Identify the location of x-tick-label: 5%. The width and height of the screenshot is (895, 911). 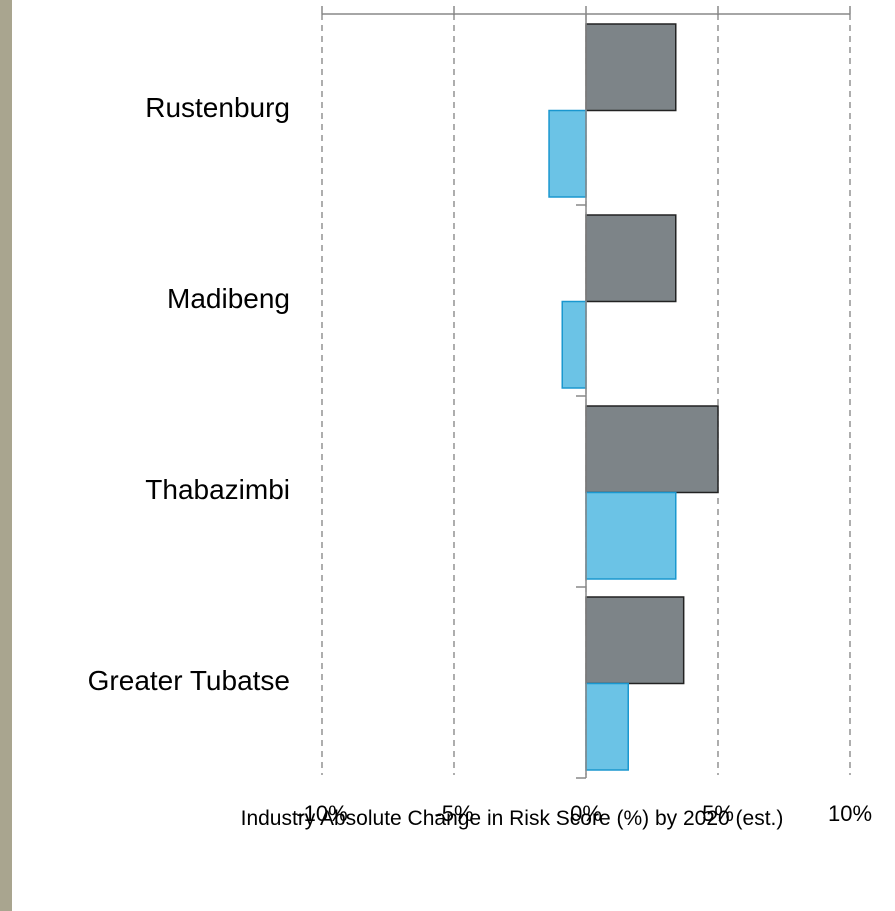
(718, 813).